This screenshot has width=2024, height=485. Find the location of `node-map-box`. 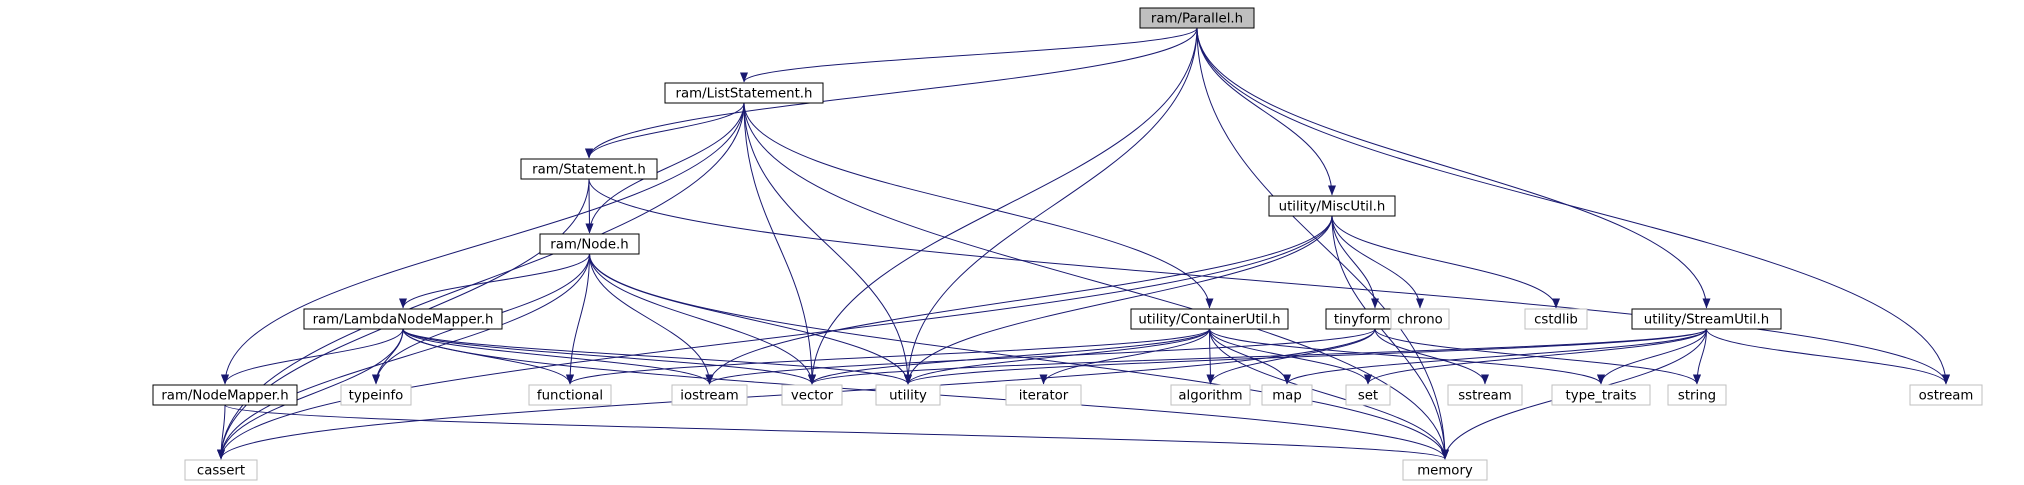

node-map-box is located at coordinates (1287, 395).